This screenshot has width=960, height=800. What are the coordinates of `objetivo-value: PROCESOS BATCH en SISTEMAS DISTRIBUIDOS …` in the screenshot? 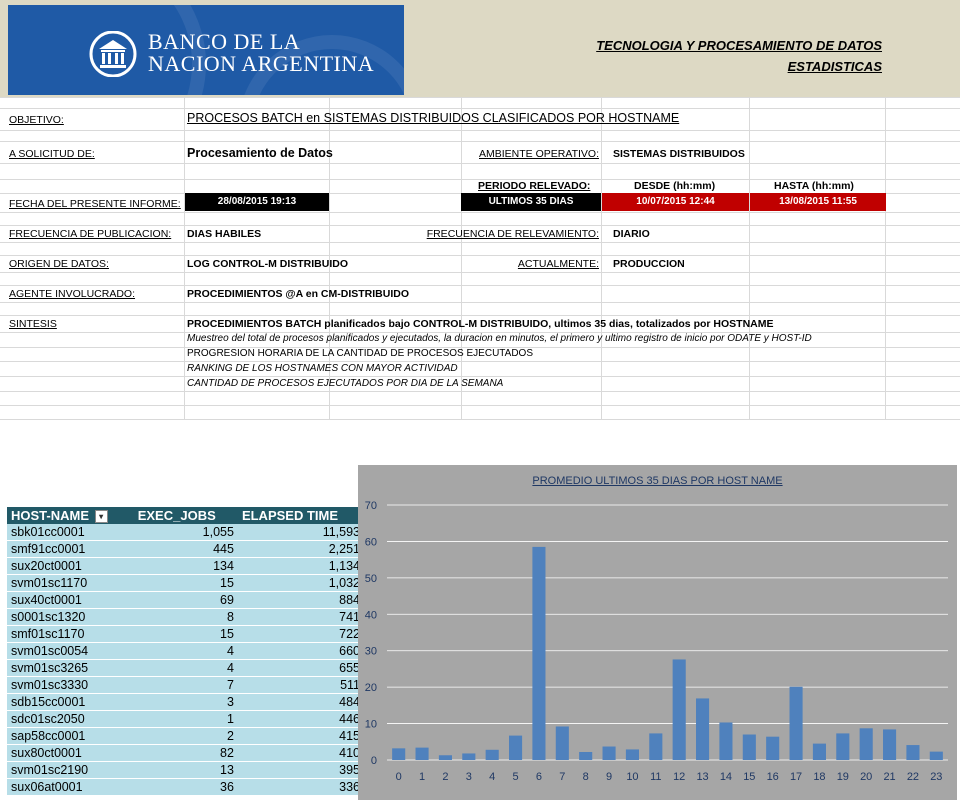 It's located at (433, 118).